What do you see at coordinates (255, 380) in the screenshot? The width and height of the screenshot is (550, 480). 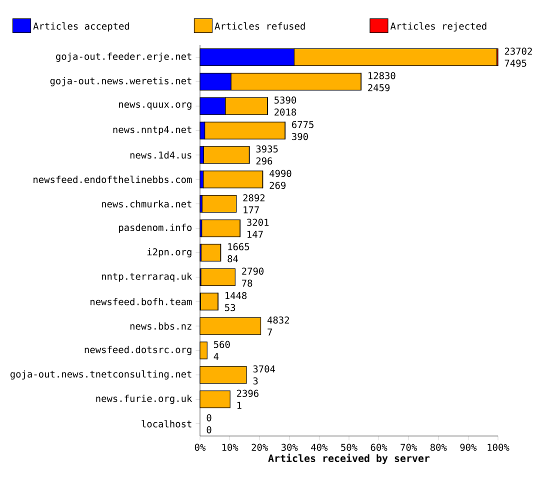 I see `annotation: 3` at bounding box center [255, 380].